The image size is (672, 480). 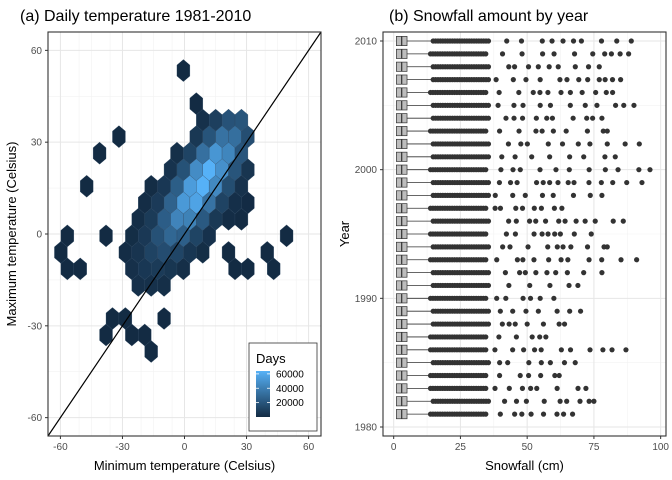 I want to click on chart-b-title: (b) Snowfall amount by year, so click(x=489, y=16).